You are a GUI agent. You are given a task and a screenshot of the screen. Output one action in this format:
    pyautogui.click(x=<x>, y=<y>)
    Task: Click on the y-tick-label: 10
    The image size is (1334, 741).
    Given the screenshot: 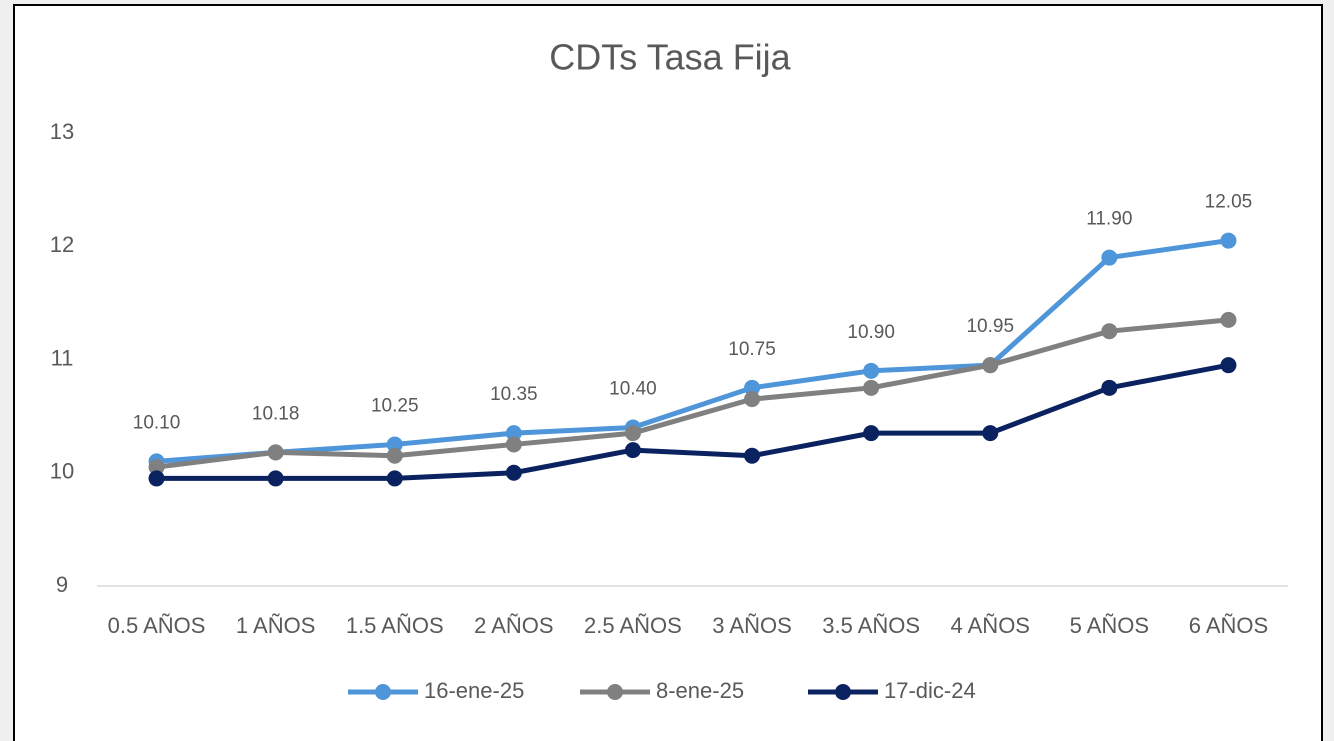 What is the action you would take?
    pyautogui.click(x=62, y=471)
    